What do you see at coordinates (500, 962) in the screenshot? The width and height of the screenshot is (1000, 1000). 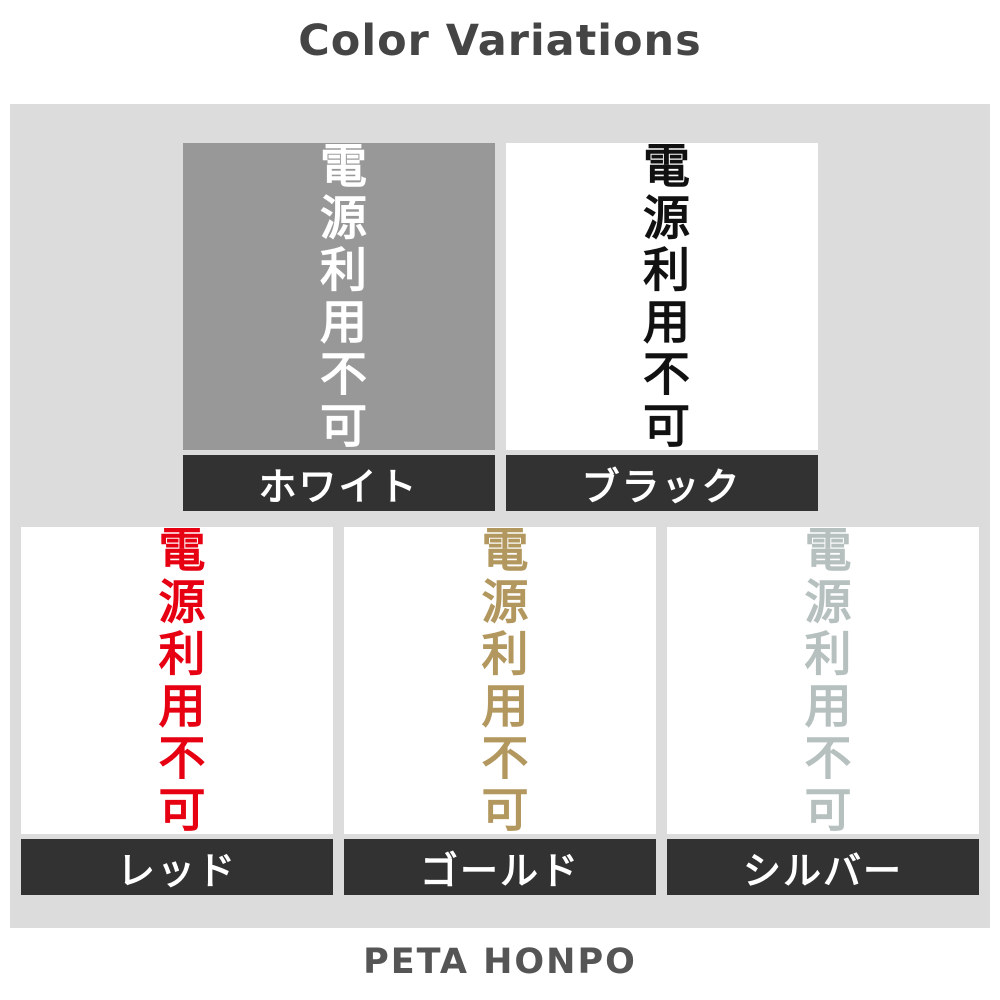 I see `brand-footer: PETA HONPO` at bounding box center [500, 962].